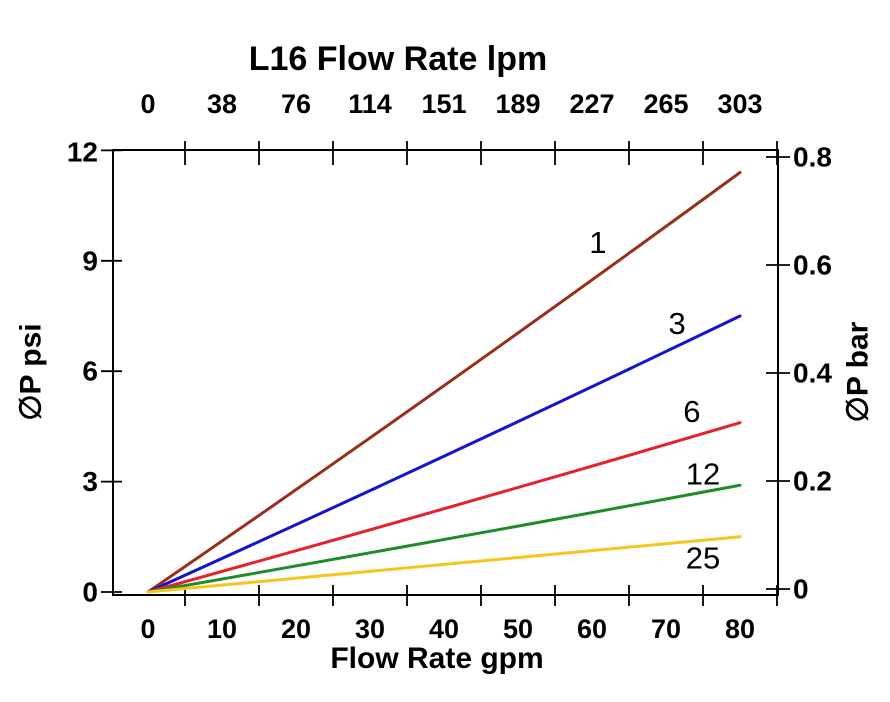 The image size is (890, 702). What do you see at coordinates (31, 372) in the screenshot?
I see `left-axis-label: ∅P psi` at bounding box center [31, 372].